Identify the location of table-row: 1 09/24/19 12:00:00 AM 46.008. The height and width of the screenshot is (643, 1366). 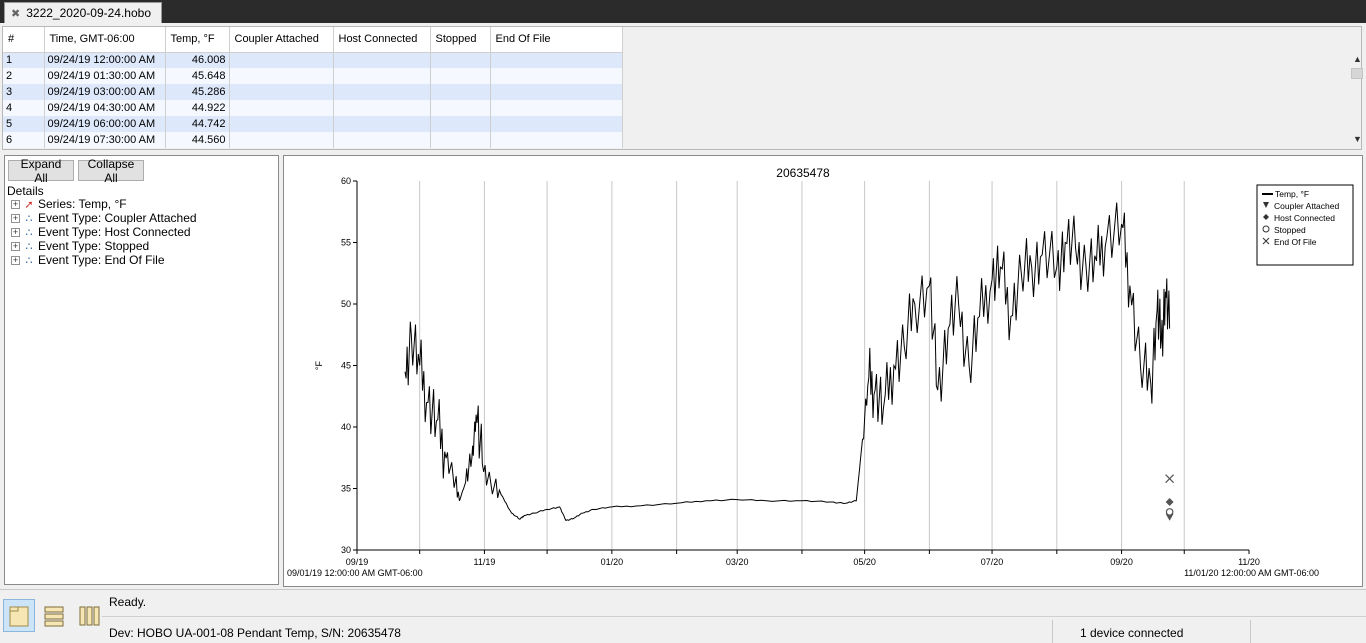
(313, 60).